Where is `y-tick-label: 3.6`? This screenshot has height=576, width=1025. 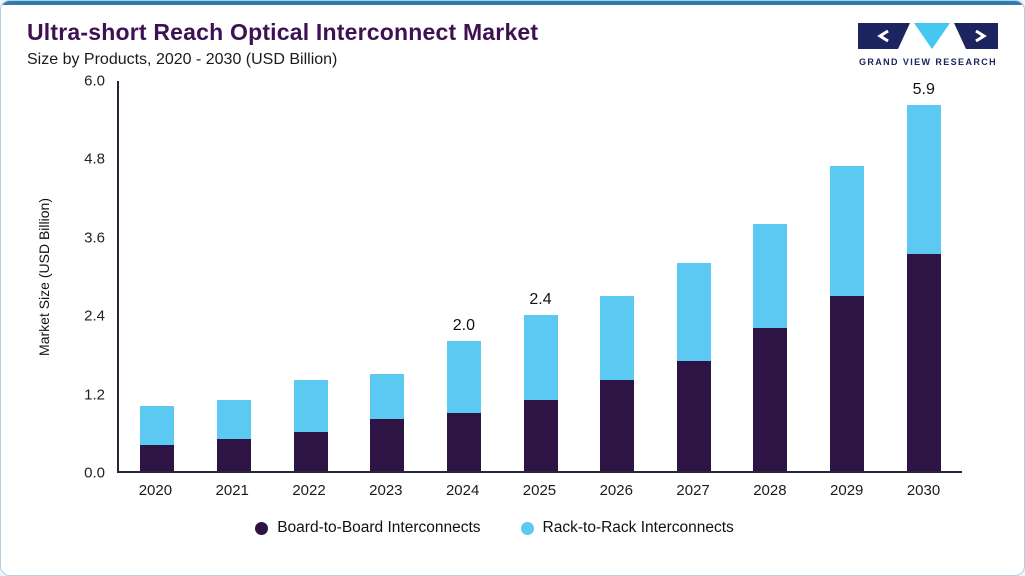
y-tick-label: 3.6 is located at coordinates (94, 238).